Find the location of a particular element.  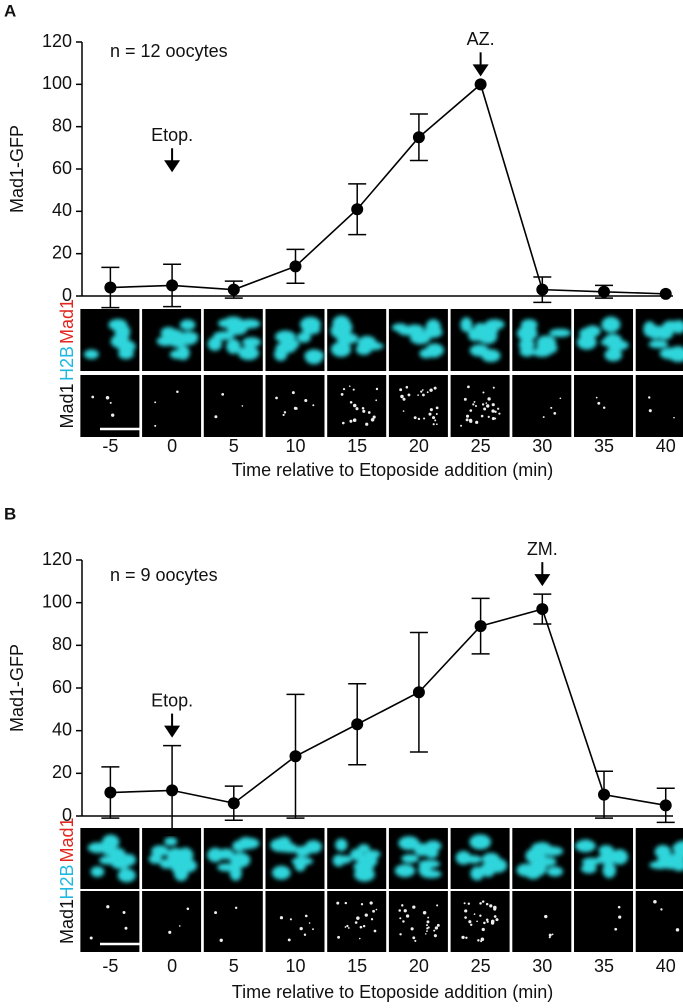

image-label: Mad1 is located at coordinates (67, 405).